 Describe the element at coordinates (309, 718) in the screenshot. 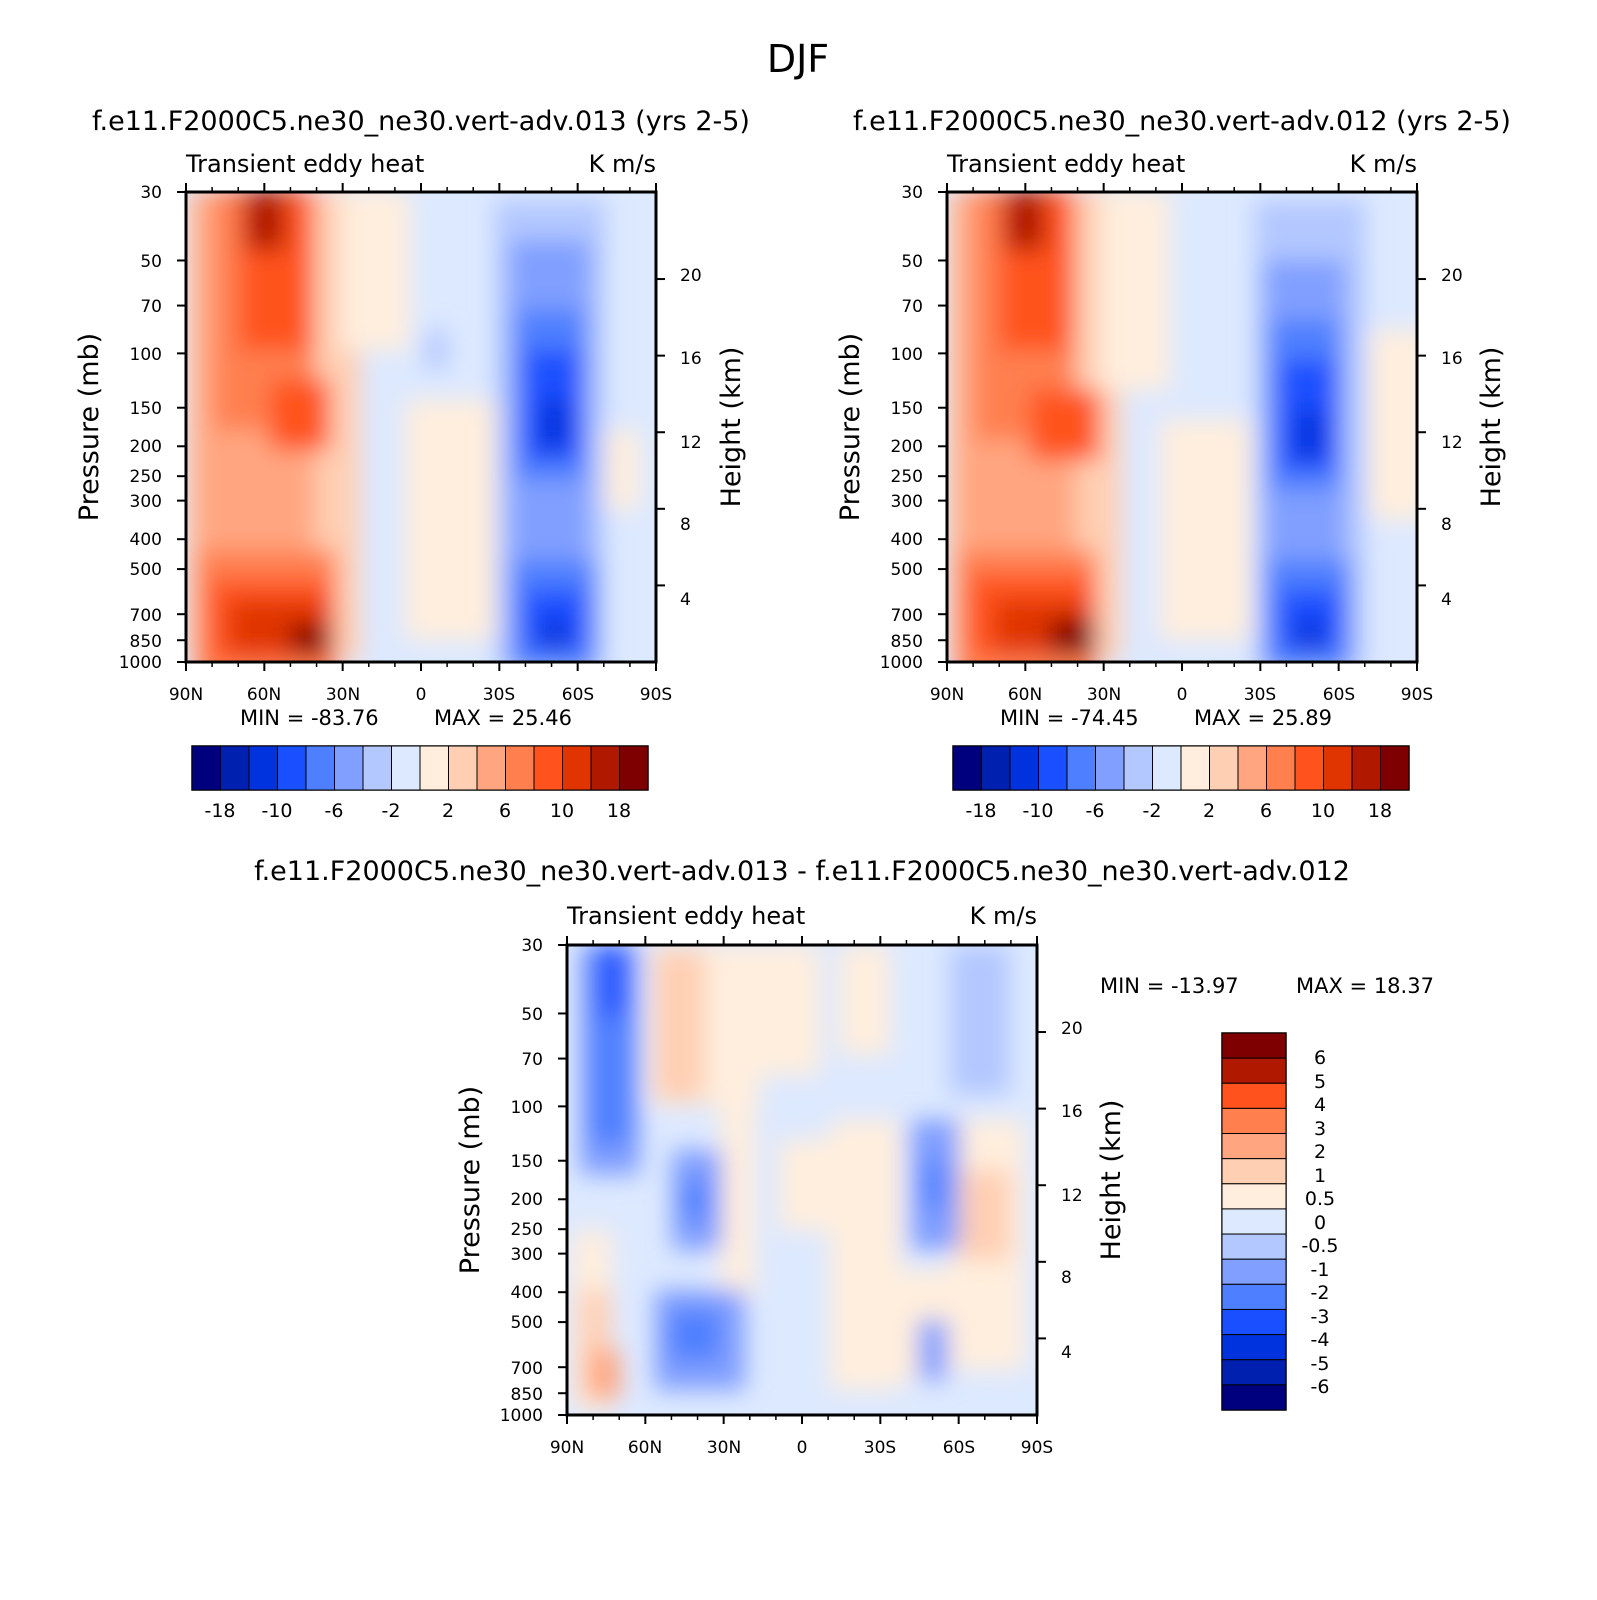

I see `min-value: MIN = -83.76` at that location.